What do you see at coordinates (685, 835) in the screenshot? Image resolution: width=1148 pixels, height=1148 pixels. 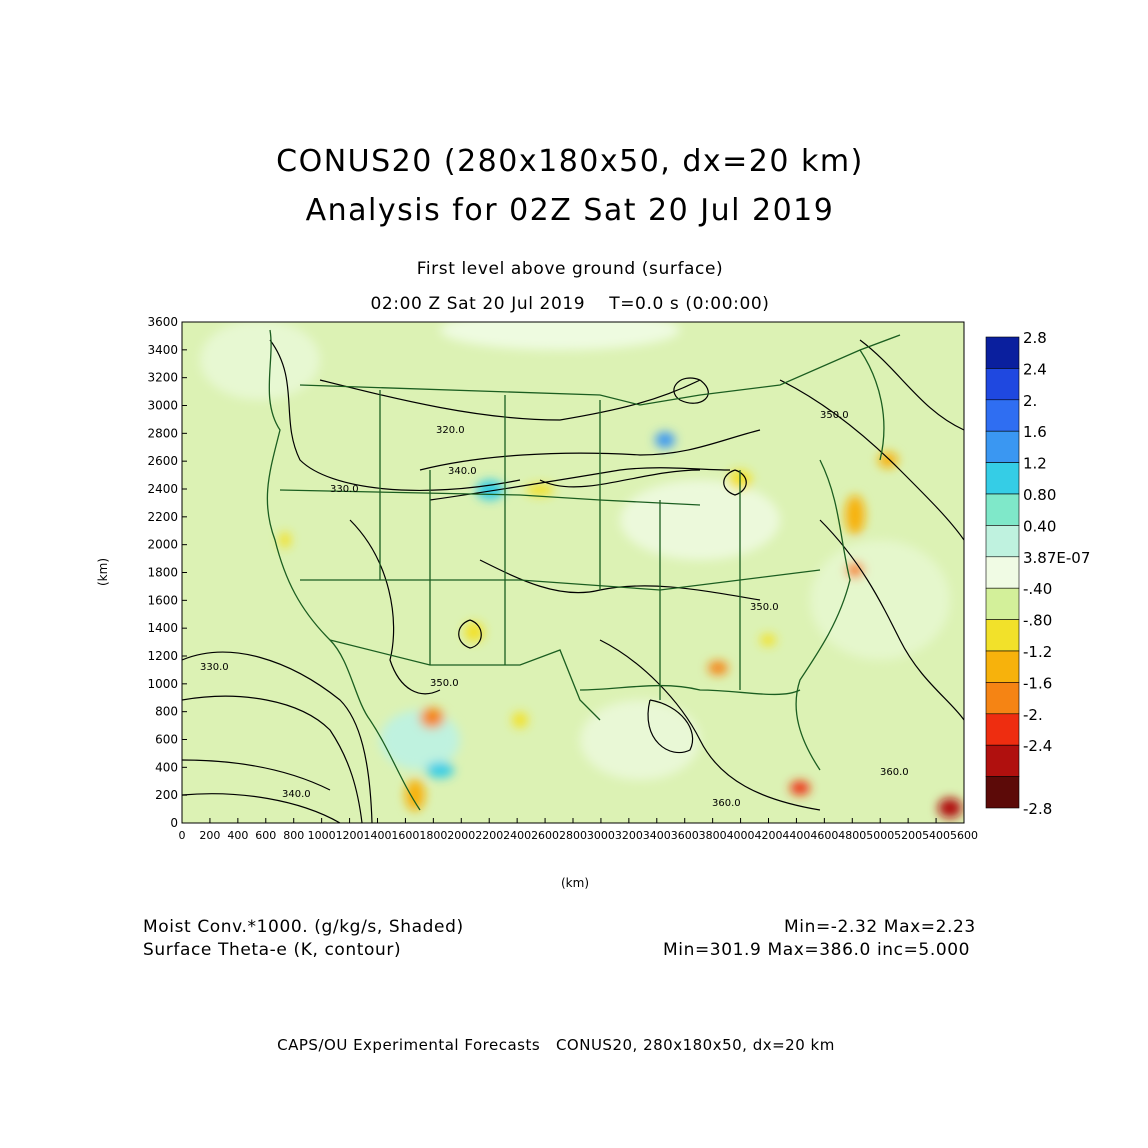 I see `x-tick-label: 3600` at bounding box center [685, 835].